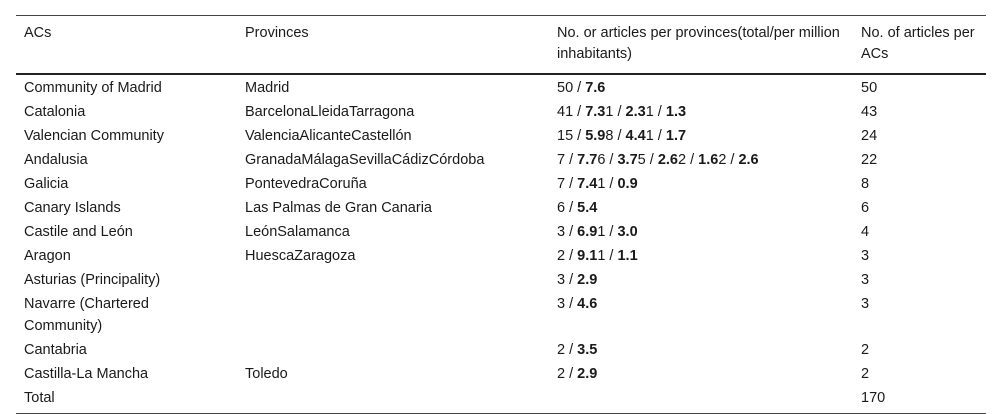 The height and width of the screenshot is (414, 1000). What do you see at coordinates (571, 112) in the screenshot?
I see `article-count-text: 41 /` at bounding box center [571, 112].